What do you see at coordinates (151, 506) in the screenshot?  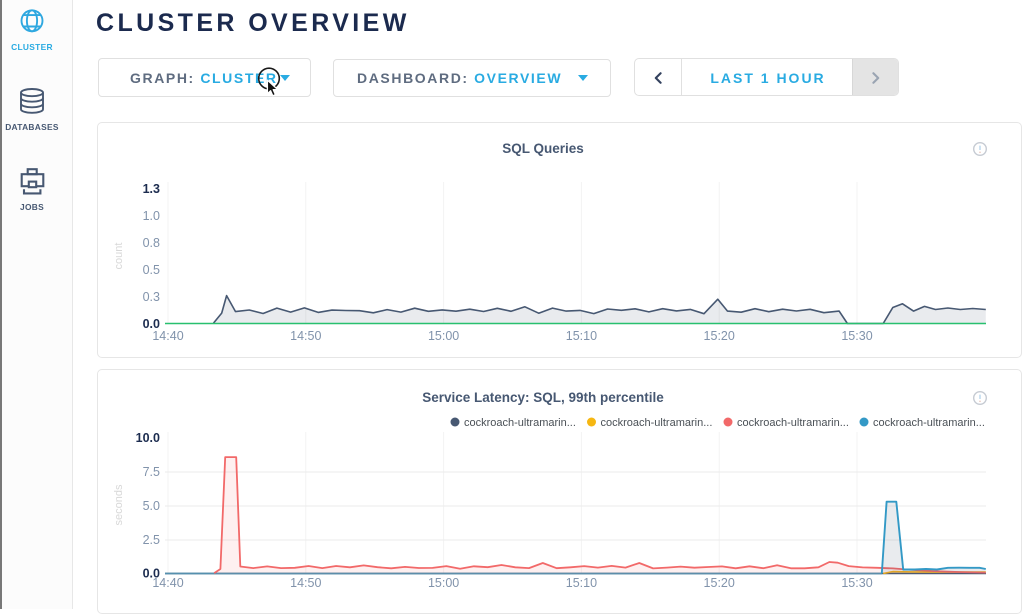 I see `svg-text: 5.0` at bounding box center [151, 506].